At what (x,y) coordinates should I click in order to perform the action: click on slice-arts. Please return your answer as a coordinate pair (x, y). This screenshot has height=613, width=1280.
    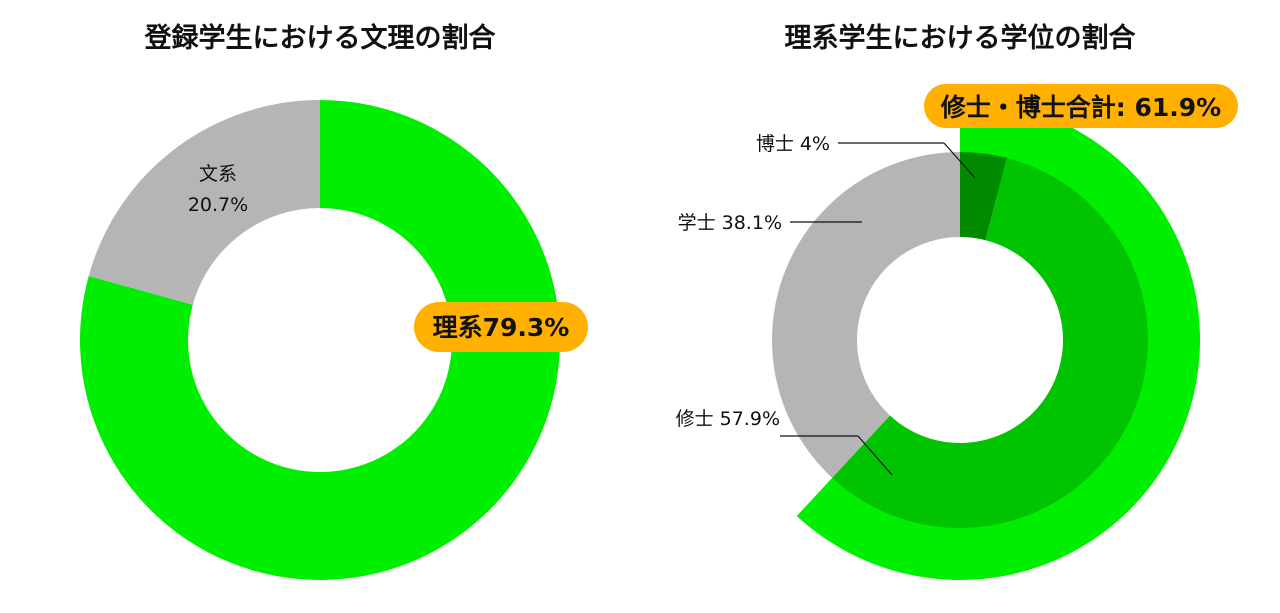
    Looking at the image, I should click on (204, 202).